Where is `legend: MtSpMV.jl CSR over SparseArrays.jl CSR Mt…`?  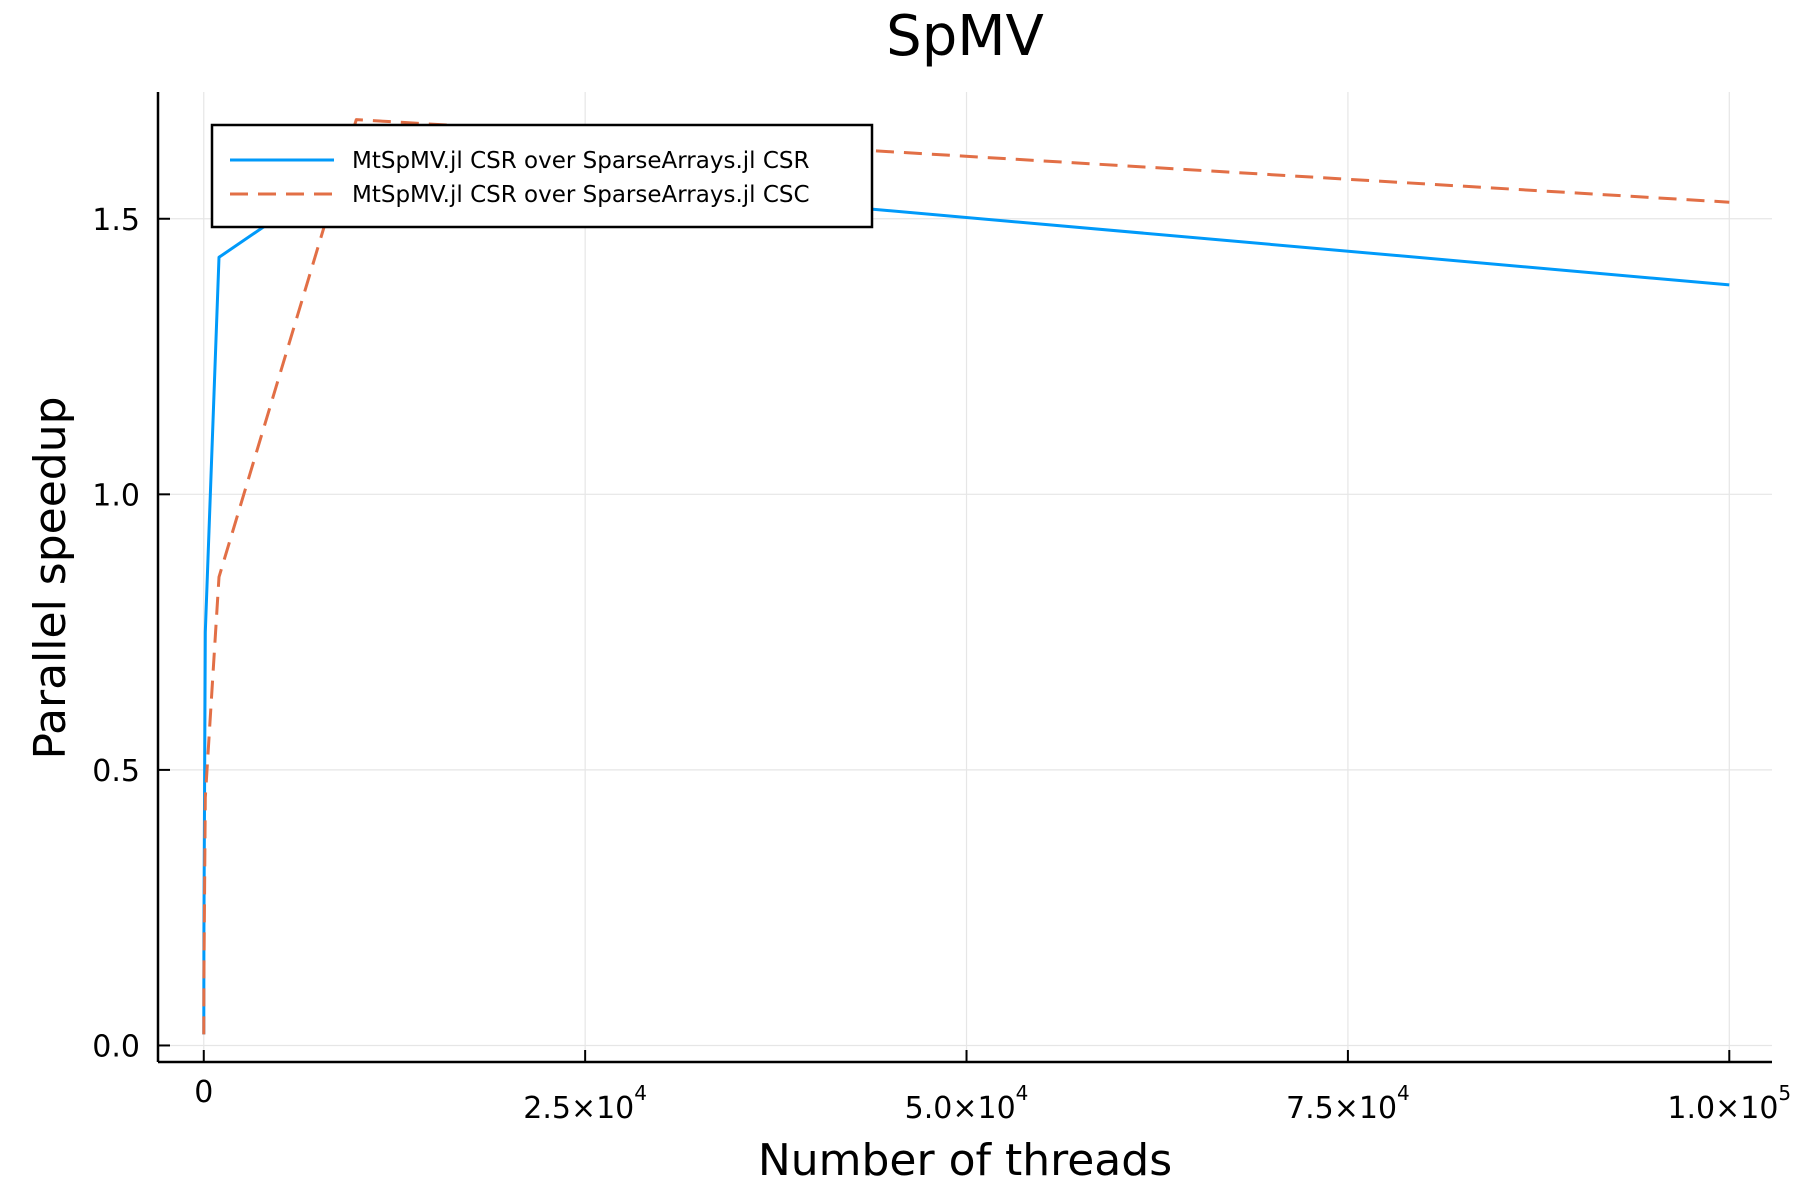 legend: MtSpMV.jl CSR over SparseArrays.jl CSR Mt… is located at coordinates (542, 176).